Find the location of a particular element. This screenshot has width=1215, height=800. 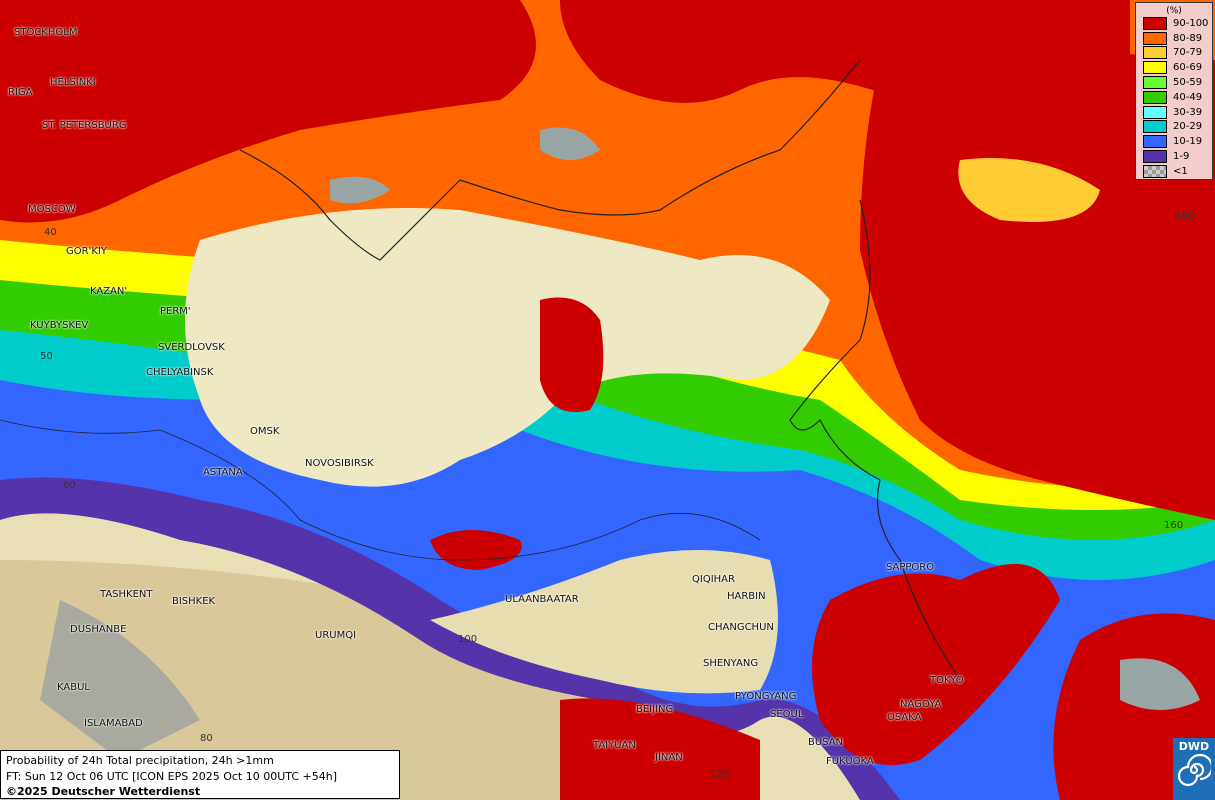

city-label: NAGOYA is located at coordinates (921, 704).